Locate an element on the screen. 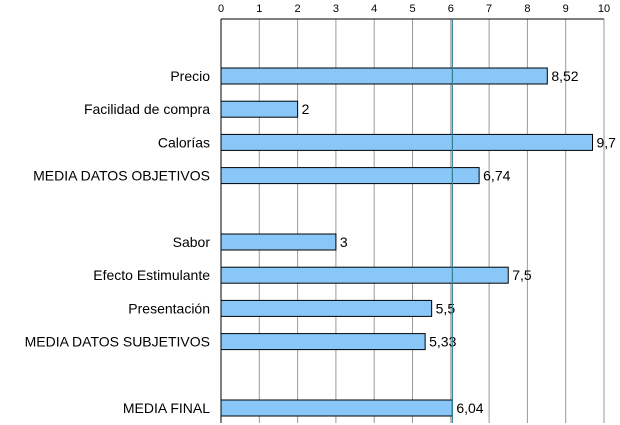 Image resolution: width=620 pixels, height=425 pixels. category-label: MEDIA FINAL is located at coordinates (166, 408).